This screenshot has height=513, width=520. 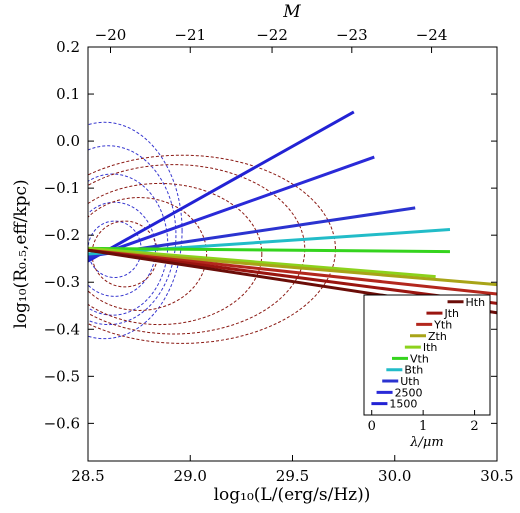 I want to click on y-tick-label: −0.2, so click(x=62, y=235).